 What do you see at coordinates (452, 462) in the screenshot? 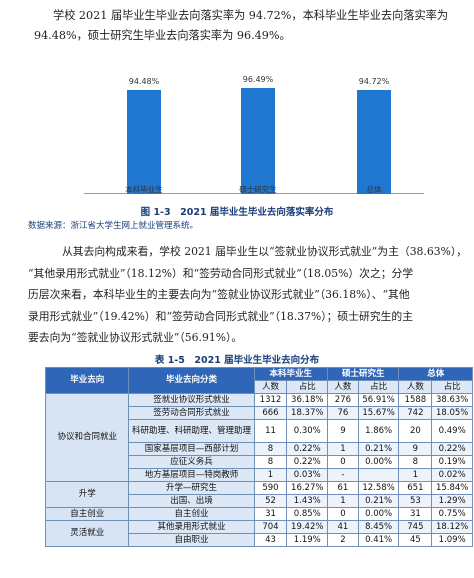
I see `value-cell: 0.19%` at bounding box center [452, 462].